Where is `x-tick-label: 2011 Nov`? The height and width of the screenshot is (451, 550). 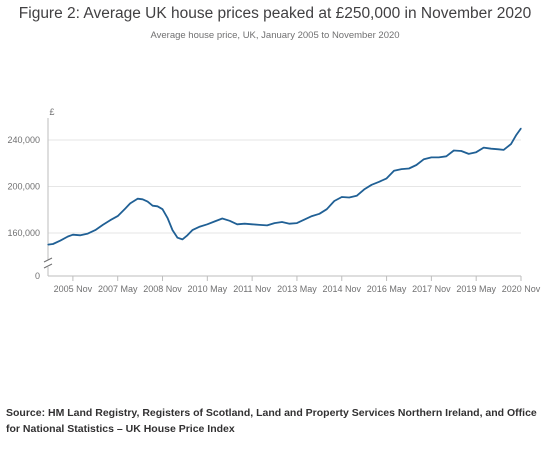
x-tick-label: 2011 Nov is located at coordinates (252, 289).